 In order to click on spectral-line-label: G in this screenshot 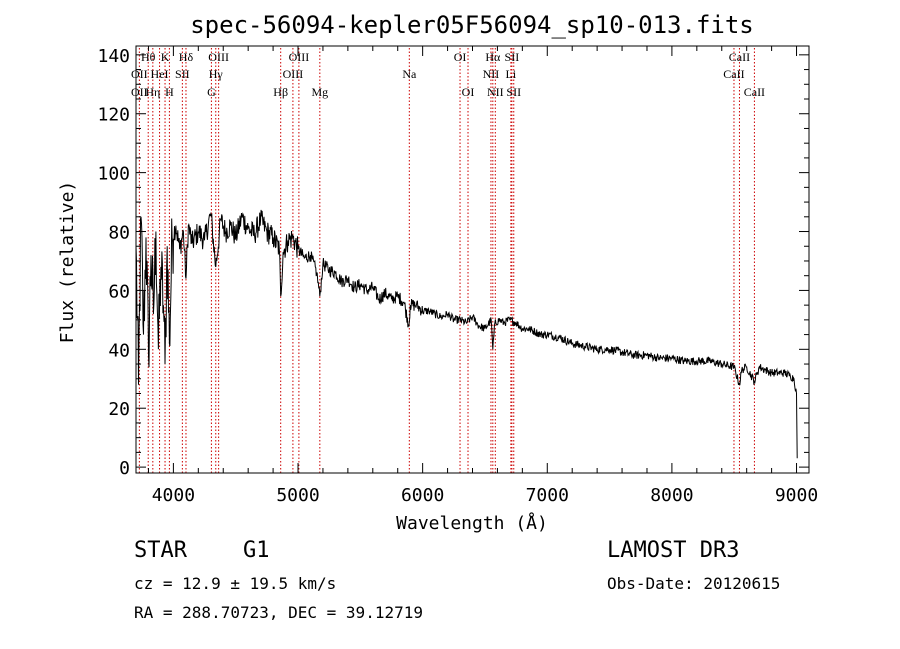, I will do `click(211, 92)`.